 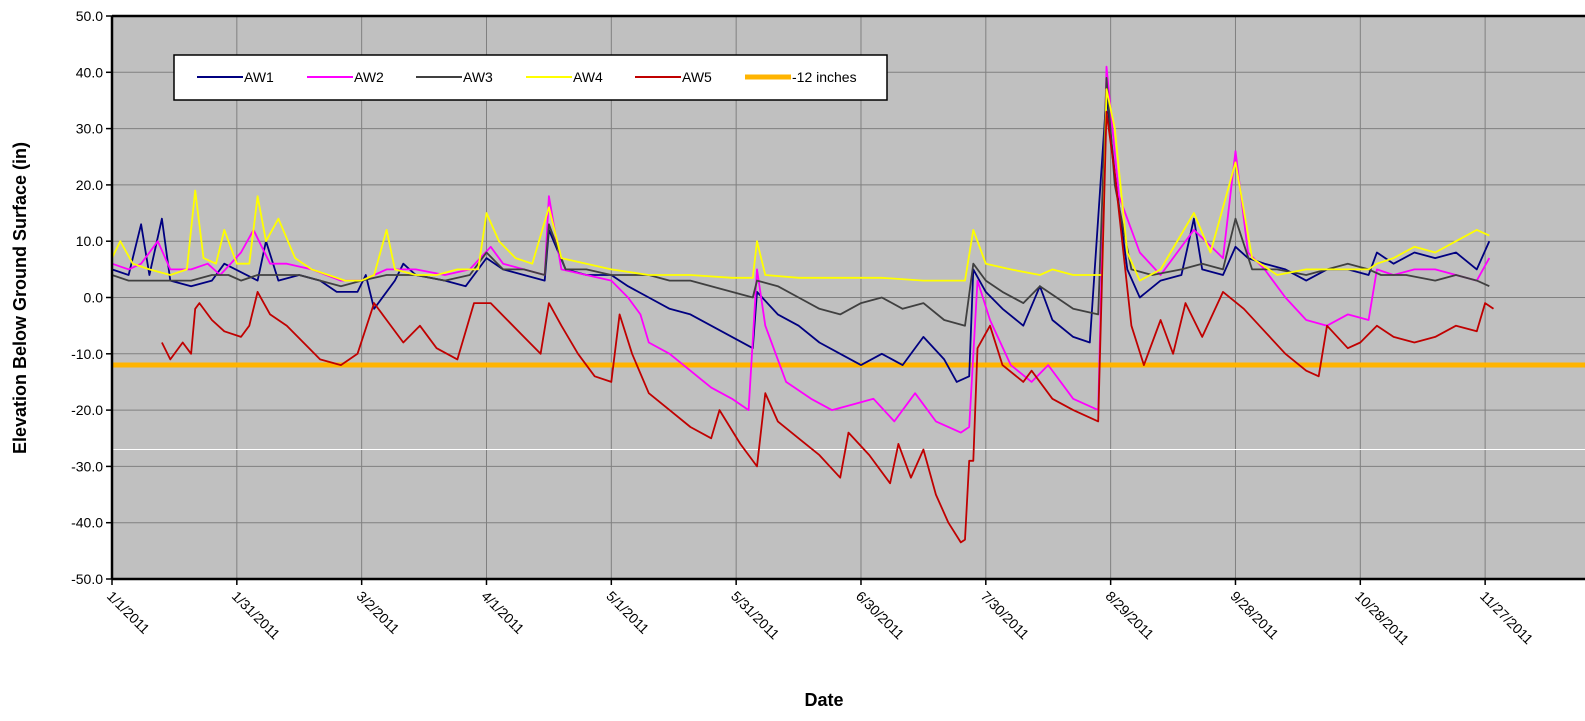 What do you see at coordinates (87, 523) in the screenshot?
I see `y-tick-label: -40.0` at bounding box center [87, 523].